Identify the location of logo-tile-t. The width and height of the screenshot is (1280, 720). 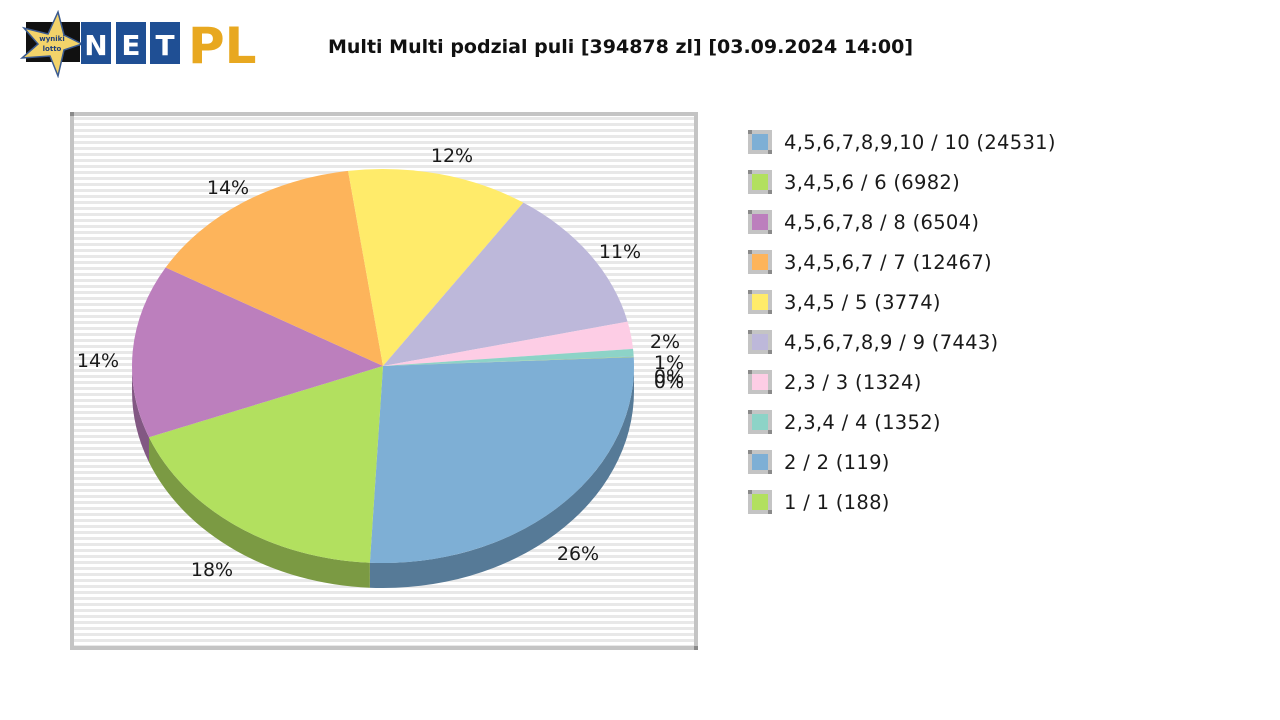
(165, 43).